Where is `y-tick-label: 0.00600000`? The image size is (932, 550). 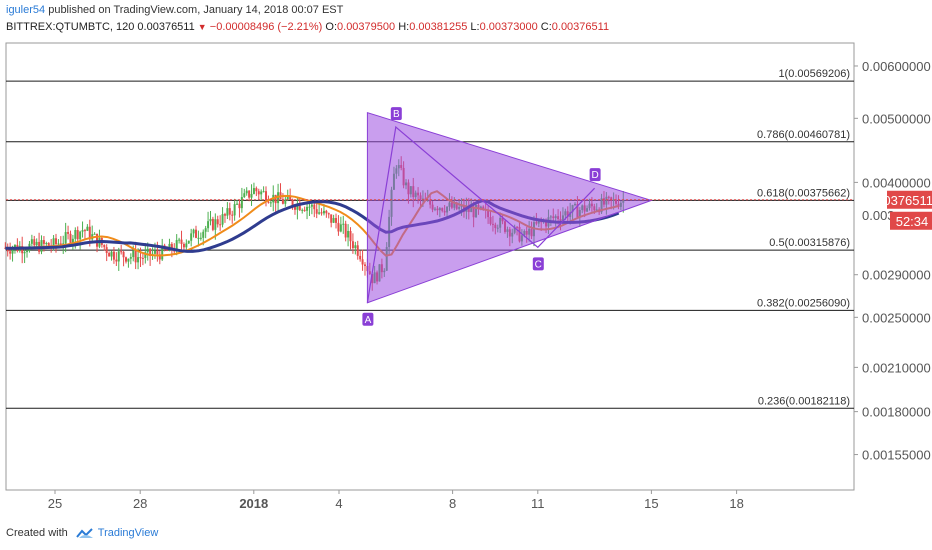
y-tick-label: 0.00600000 is located at coordinates (896, 66).